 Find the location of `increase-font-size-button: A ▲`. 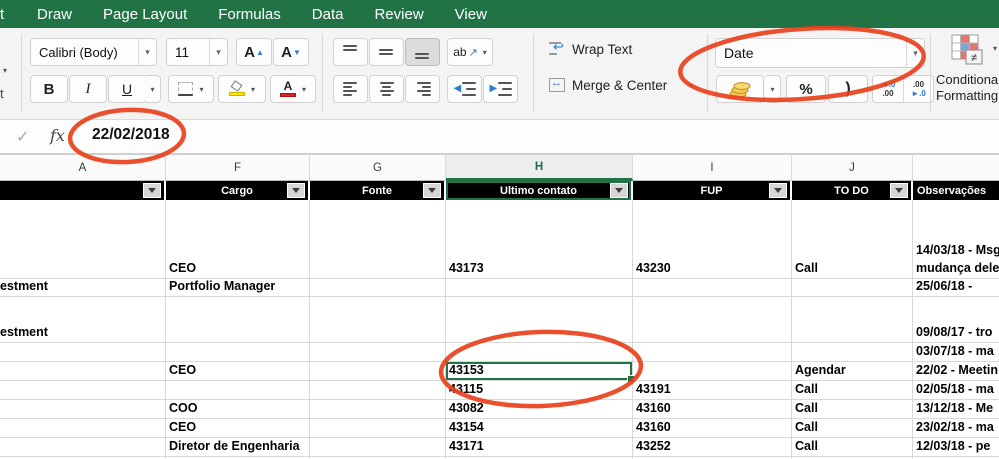

increase-font-size-button: A ▲ is located at coordinates (254, 52).